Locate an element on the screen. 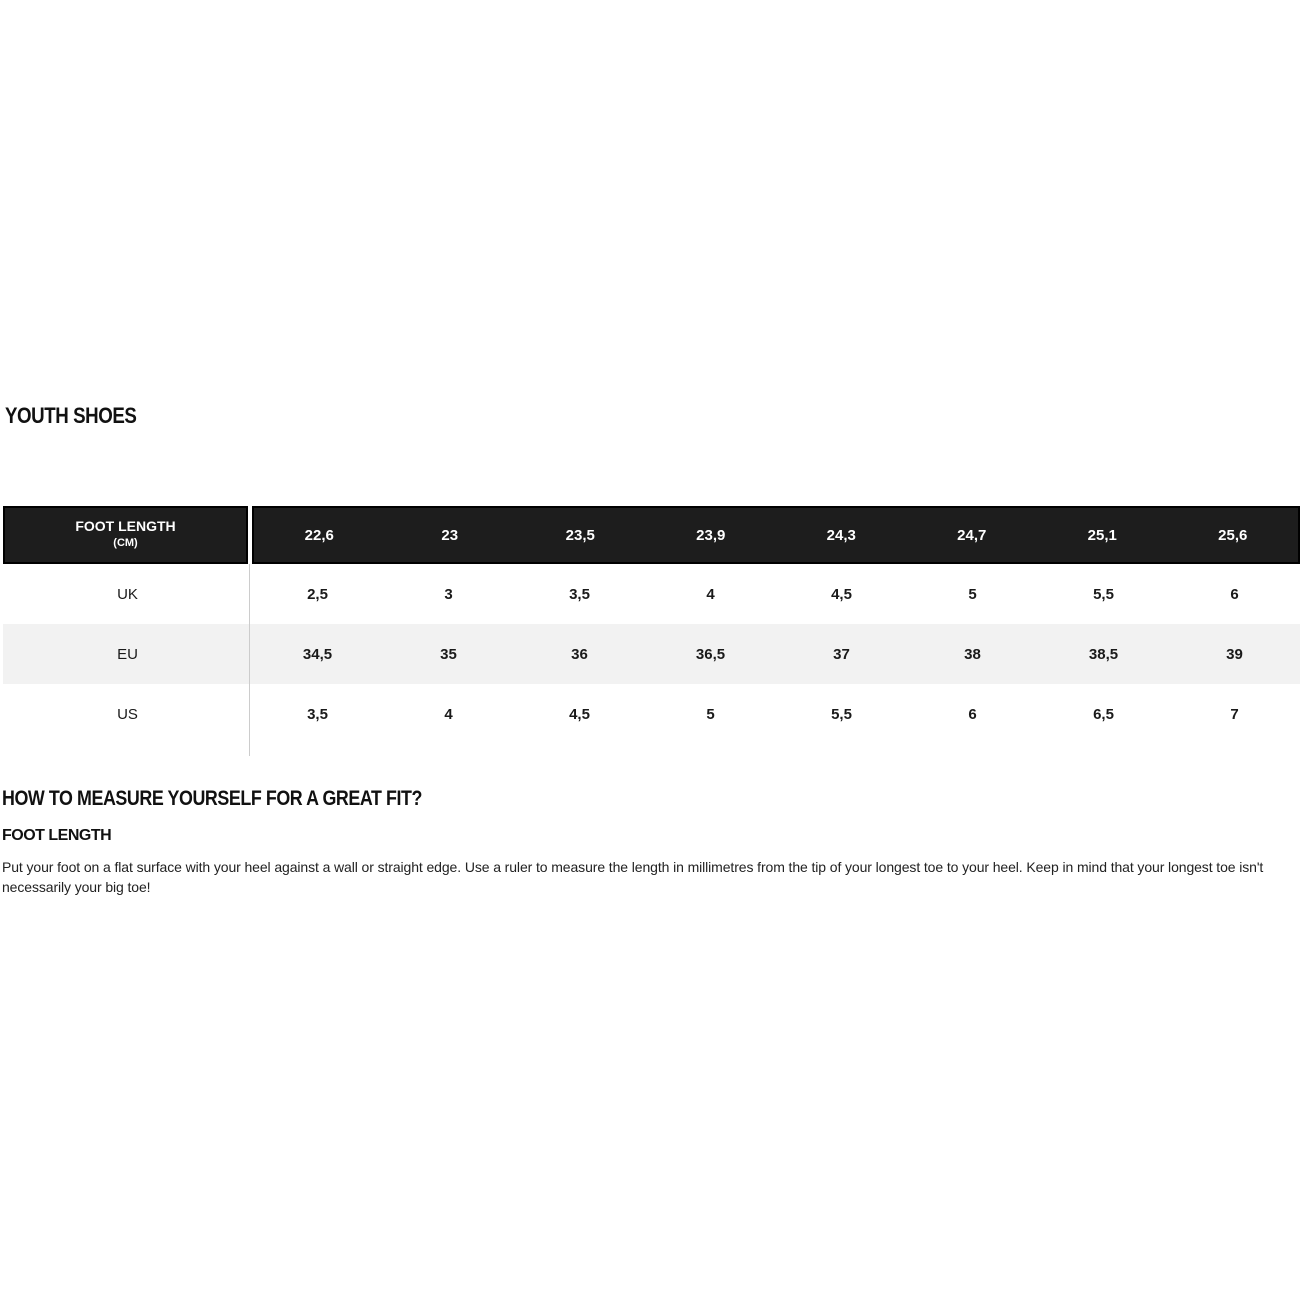 The width and height of the screenshot is (1300, 1300). eu-size-value: 36,5 is located at coordinates (710, 654).